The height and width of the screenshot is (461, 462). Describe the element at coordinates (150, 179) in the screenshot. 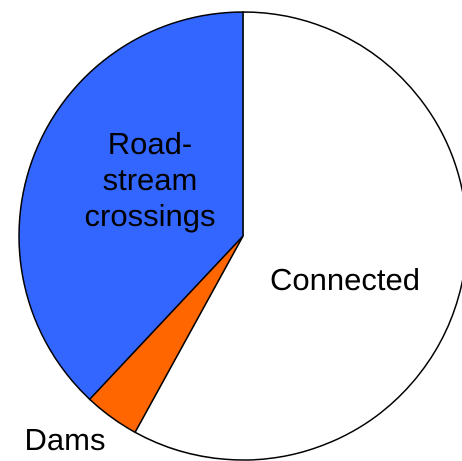

I see `slice-label: Road-stream crossings` at that location.